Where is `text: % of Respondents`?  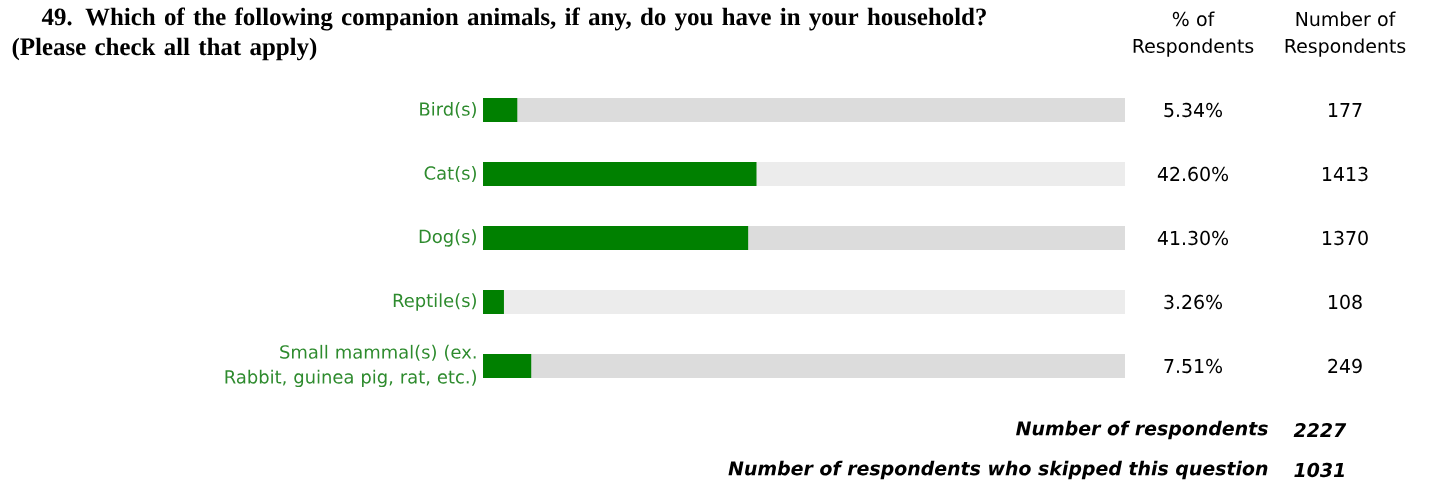
text: % of Respondents is located at coordinates (1193, 34).